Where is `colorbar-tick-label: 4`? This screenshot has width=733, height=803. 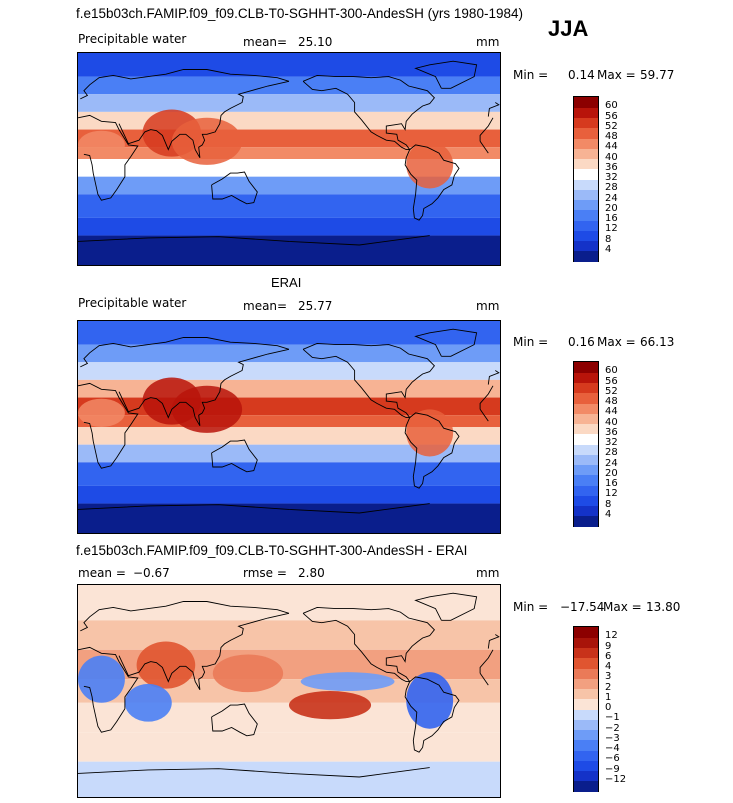 colorbar-tick-label: 4 is located at coordinates (608, 249).